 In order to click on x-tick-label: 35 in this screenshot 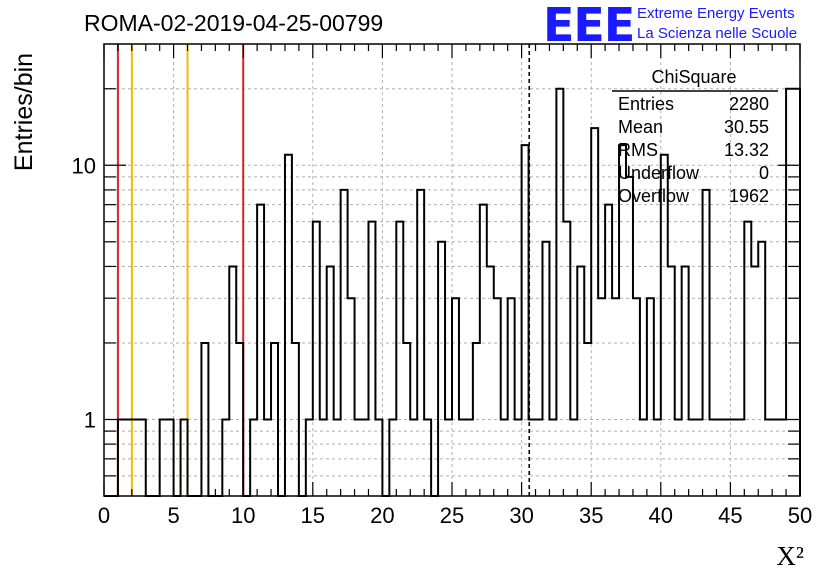, I will do `click(591, 515)`.